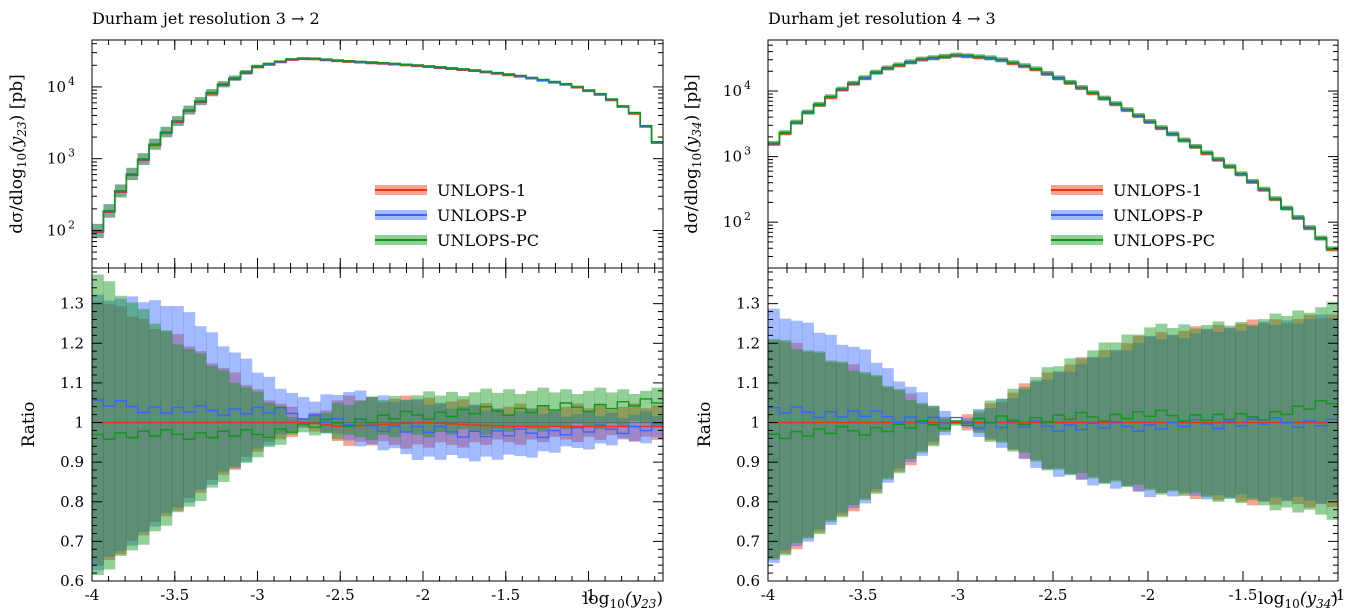 The height and width of the screenshot is (609, 1357). I want to click on main-histograms, so click(378, 148).